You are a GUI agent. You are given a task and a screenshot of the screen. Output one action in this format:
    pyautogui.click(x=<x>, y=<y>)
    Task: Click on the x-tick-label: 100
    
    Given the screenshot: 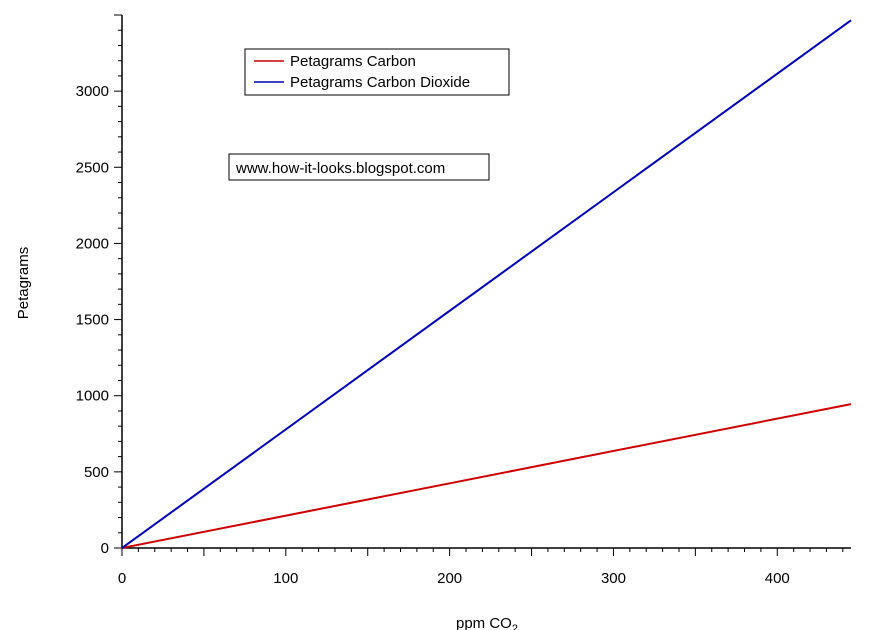 What is the action you would take?
    pyautogui.click(x=285, y=578)
    